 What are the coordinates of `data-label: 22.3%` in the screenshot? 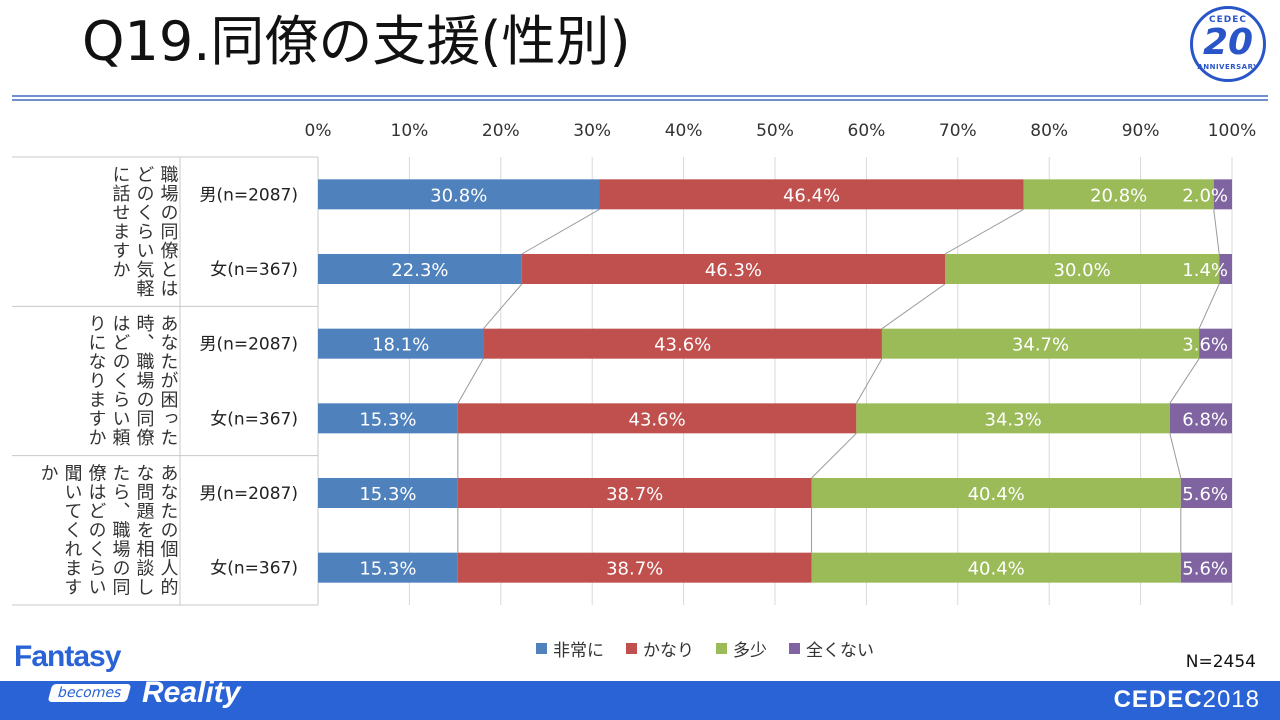 It's located at (419, 270).